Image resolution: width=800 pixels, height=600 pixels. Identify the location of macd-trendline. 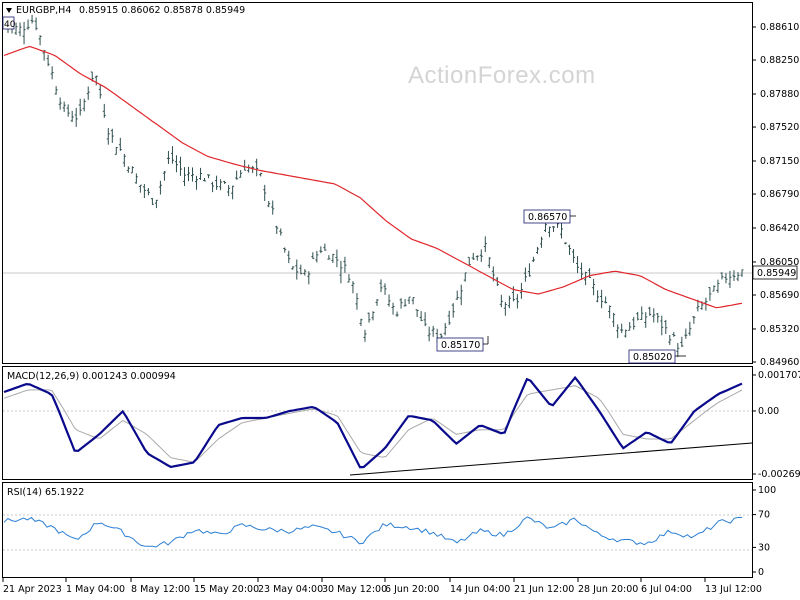
(551, 459).